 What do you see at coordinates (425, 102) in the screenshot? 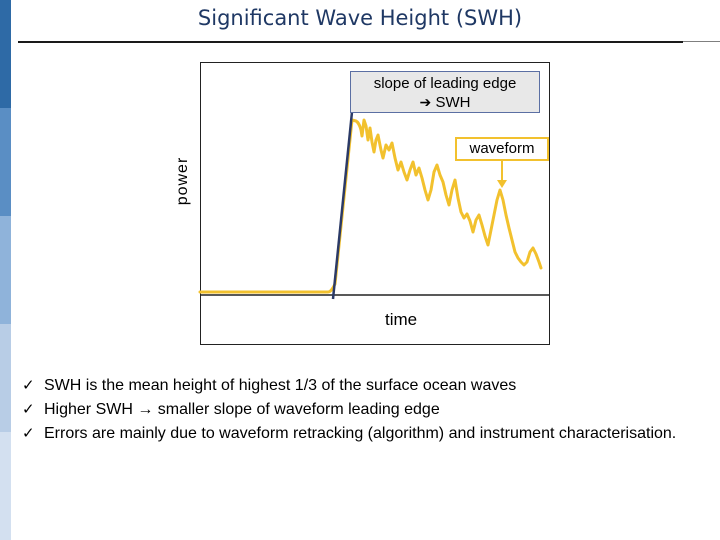
I see `right-arrow-icon: ➔` at bounding box center [425, 102].